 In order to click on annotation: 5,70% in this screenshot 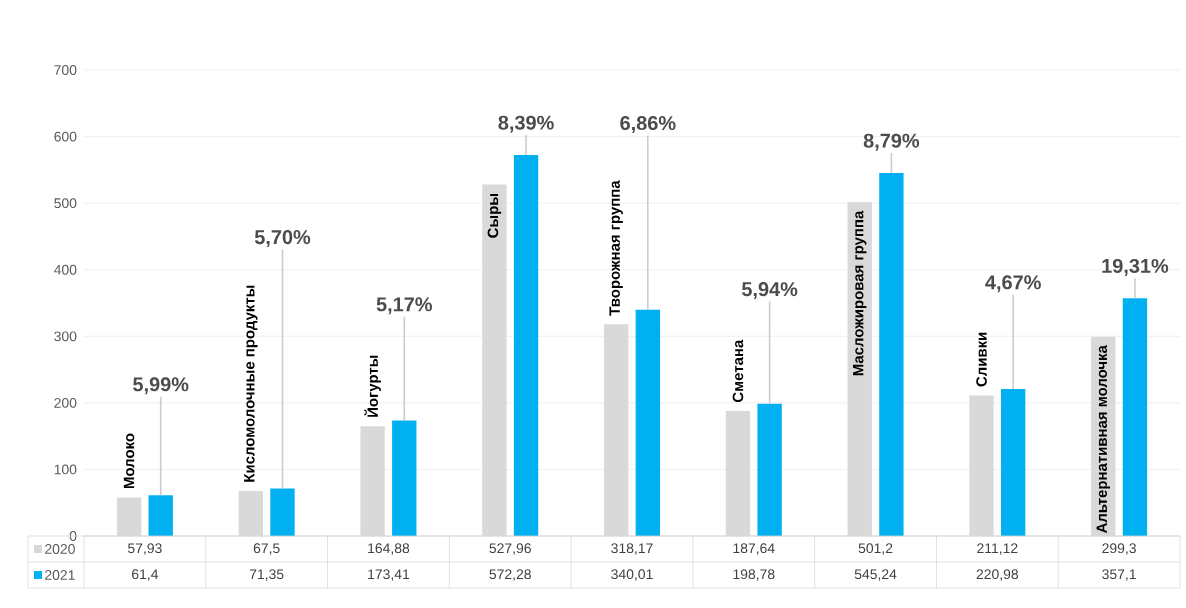, I will do `click(282, 239)`.